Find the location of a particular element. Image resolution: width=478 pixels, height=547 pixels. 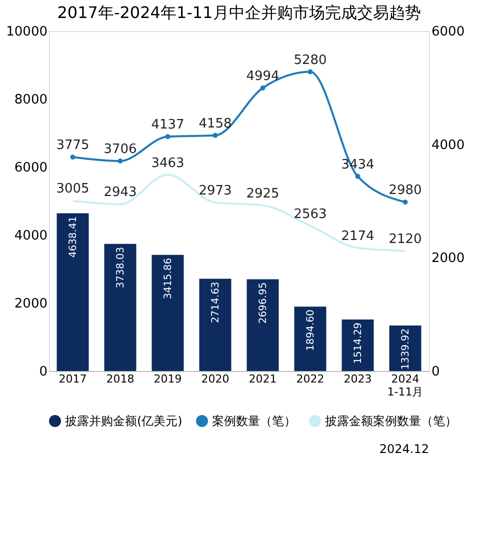

data-label: 4158 is located at coordinates (215, 124).